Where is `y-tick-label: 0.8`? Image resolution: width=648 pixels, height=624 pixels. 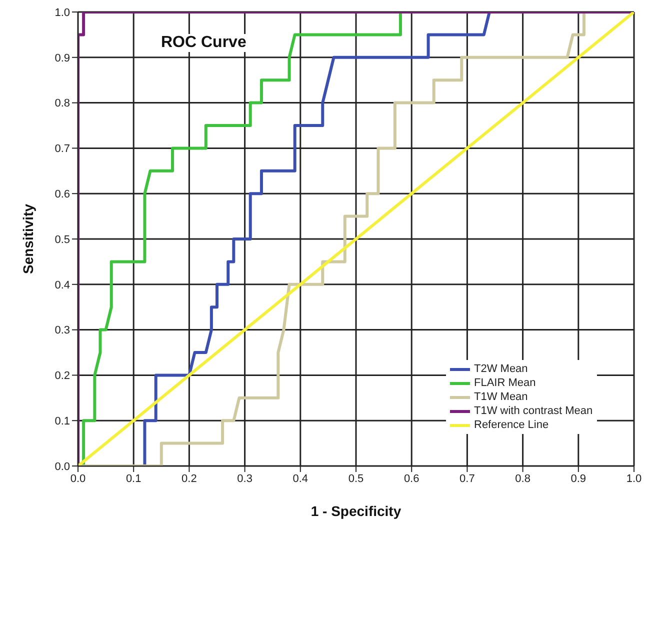 y-tick-label: 0.8 is located at coordinates (62, 104).